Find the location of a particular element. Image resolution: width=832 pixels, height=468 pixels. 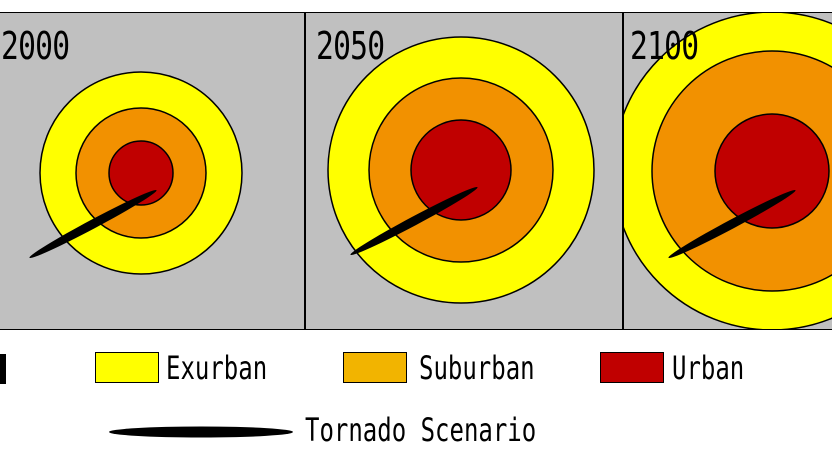

legend-swatch-exurban is located at coordinates (127, 367).